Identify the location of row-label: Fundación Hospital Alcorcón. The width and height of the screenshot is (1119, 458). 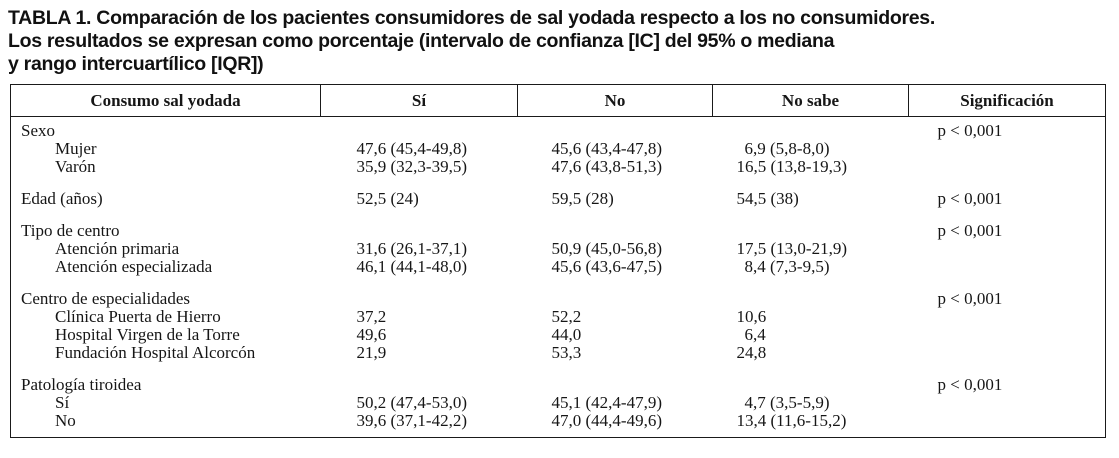
(155, 353).